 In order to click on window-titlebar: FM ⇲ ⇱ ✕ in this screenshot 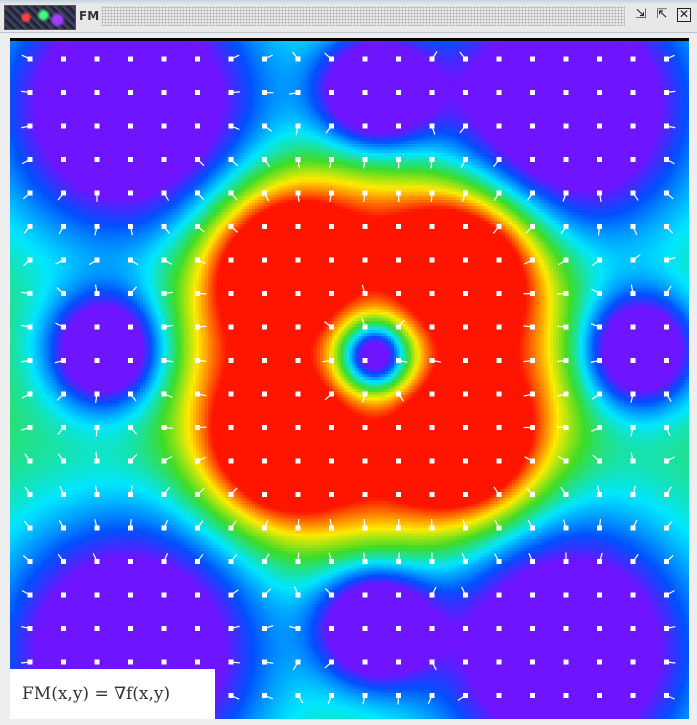, I will do `click(348, 16)`.